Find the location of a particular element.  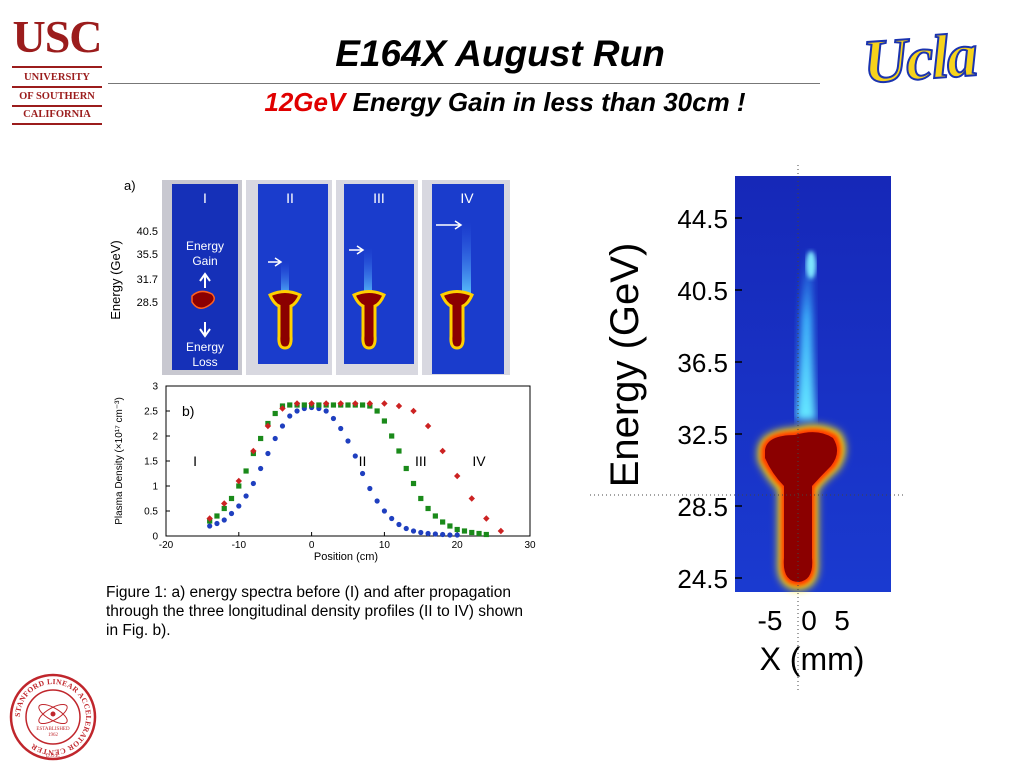

spectrum-i-label: I is located at coordinates (205, 198).